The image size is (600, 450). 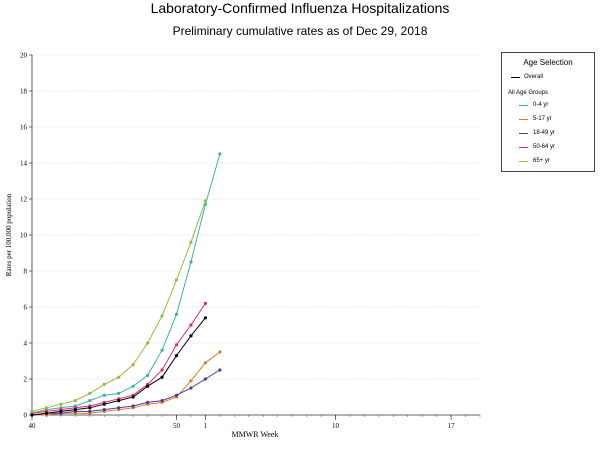 I want to click on legend-item: 18-49 yr, so click(x=544, y=133).